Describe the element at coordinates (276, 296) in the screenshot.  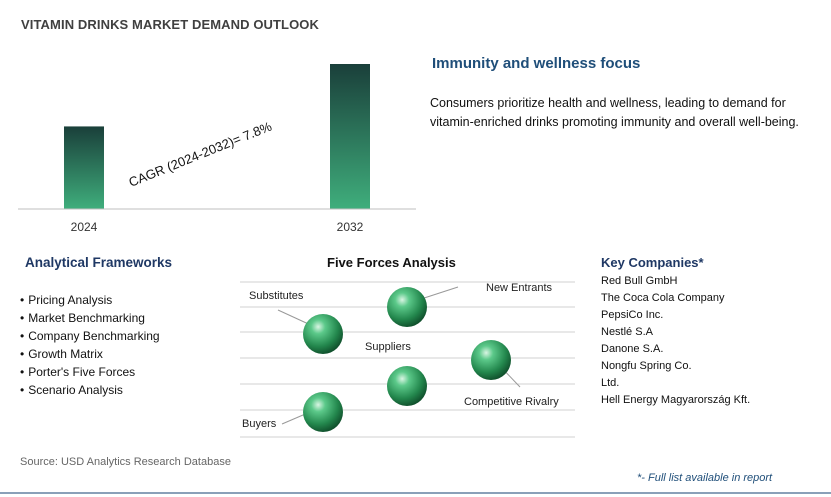
I see `label-substitutes: Substitutes` at that location.